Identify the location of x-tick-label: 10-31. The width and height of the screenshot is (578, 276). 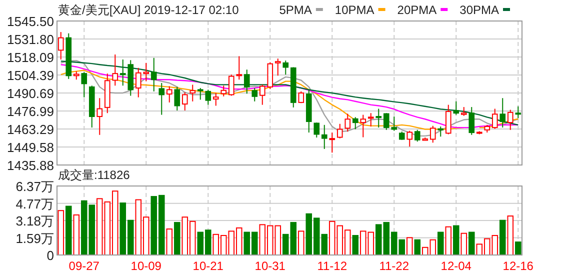
(270, 266).